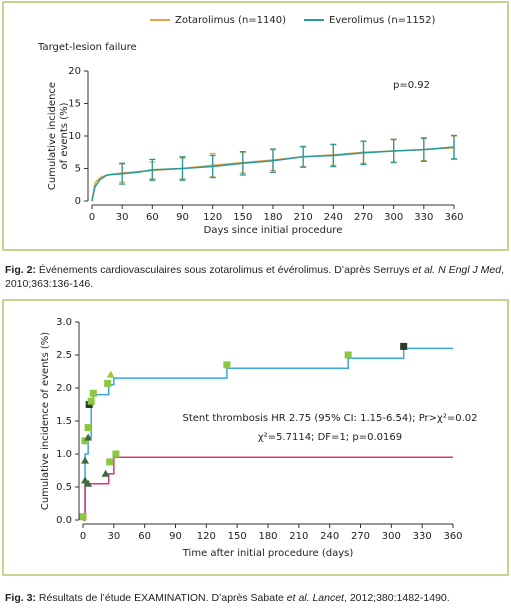 This screenshot has width=511, height=610. Describe the element at coordinates (397, 598) in the screenshot. I see `caption-text: , 2012;380:1482-1490.` at that location.